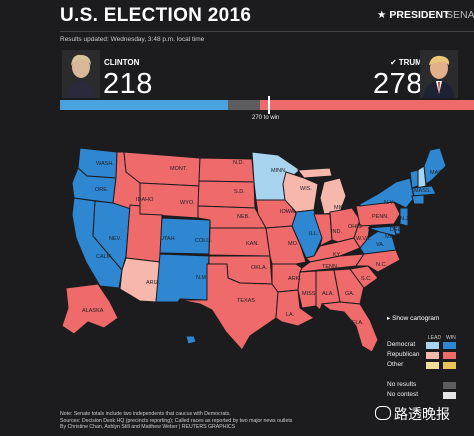  What do you see at coordinates (381, 265) in the screenshot?
I see `label-NC: N.C.` at bounding box center [381, 265].